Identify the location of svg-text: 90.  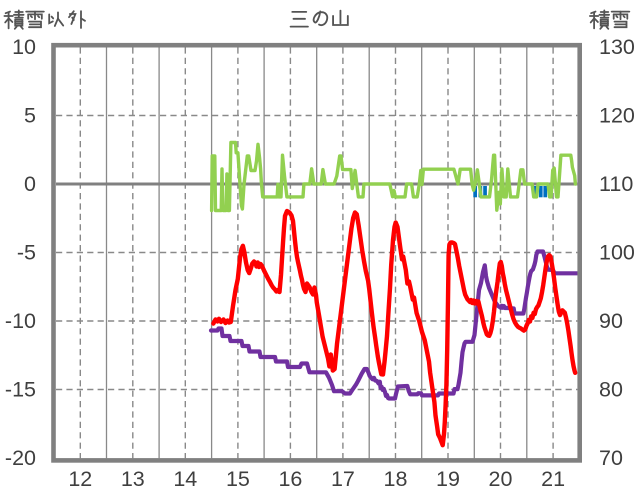
(611, 321).